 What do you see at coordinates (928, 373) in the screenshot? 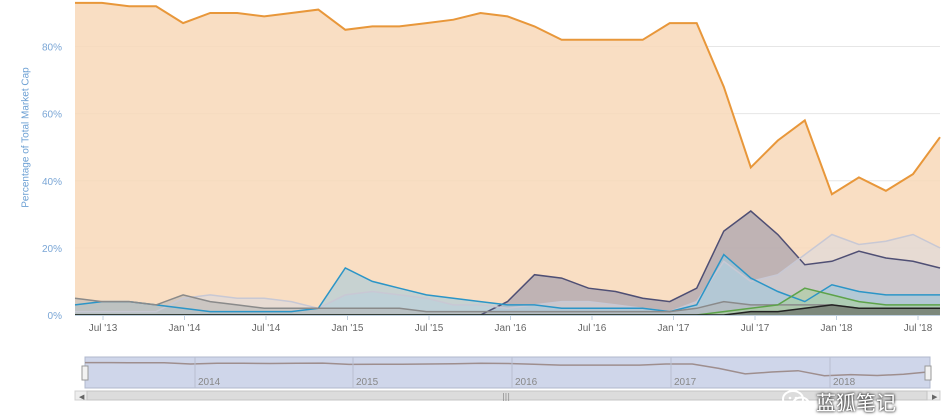
I see `navigator-handle-right` at bounding box center [928, 373].